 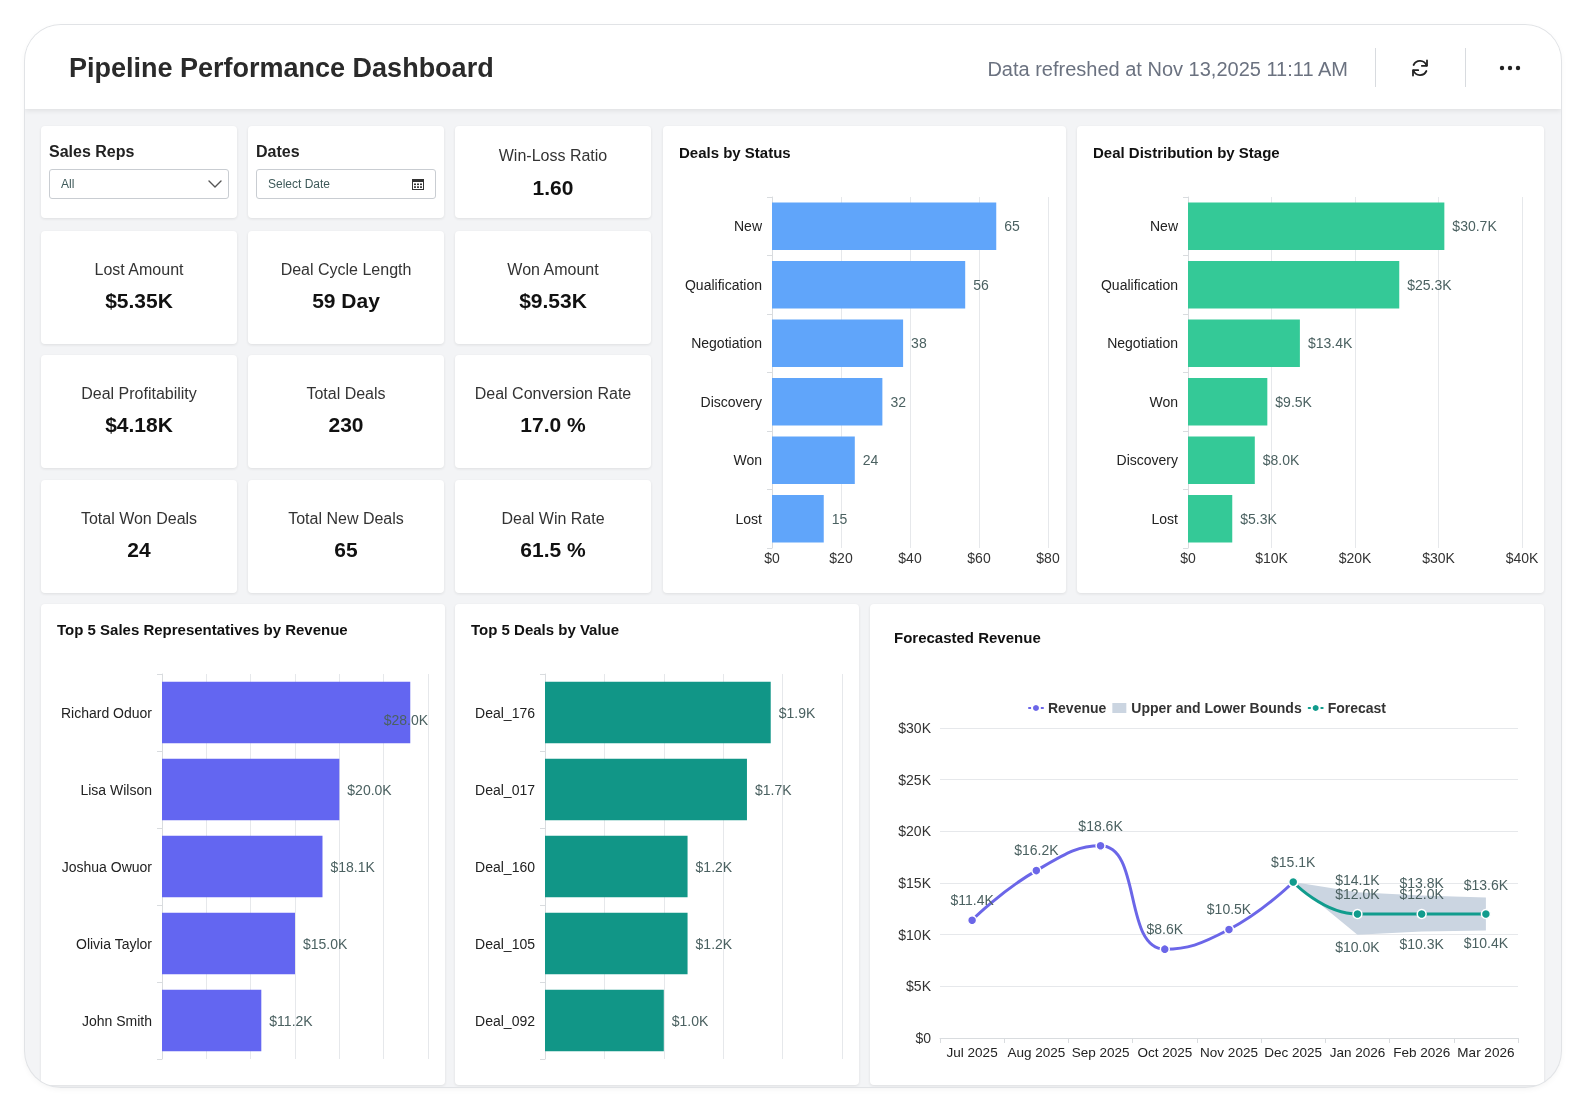 I want to click on x-tick-label: Dec 2025, so click(x=1293, y=1052).